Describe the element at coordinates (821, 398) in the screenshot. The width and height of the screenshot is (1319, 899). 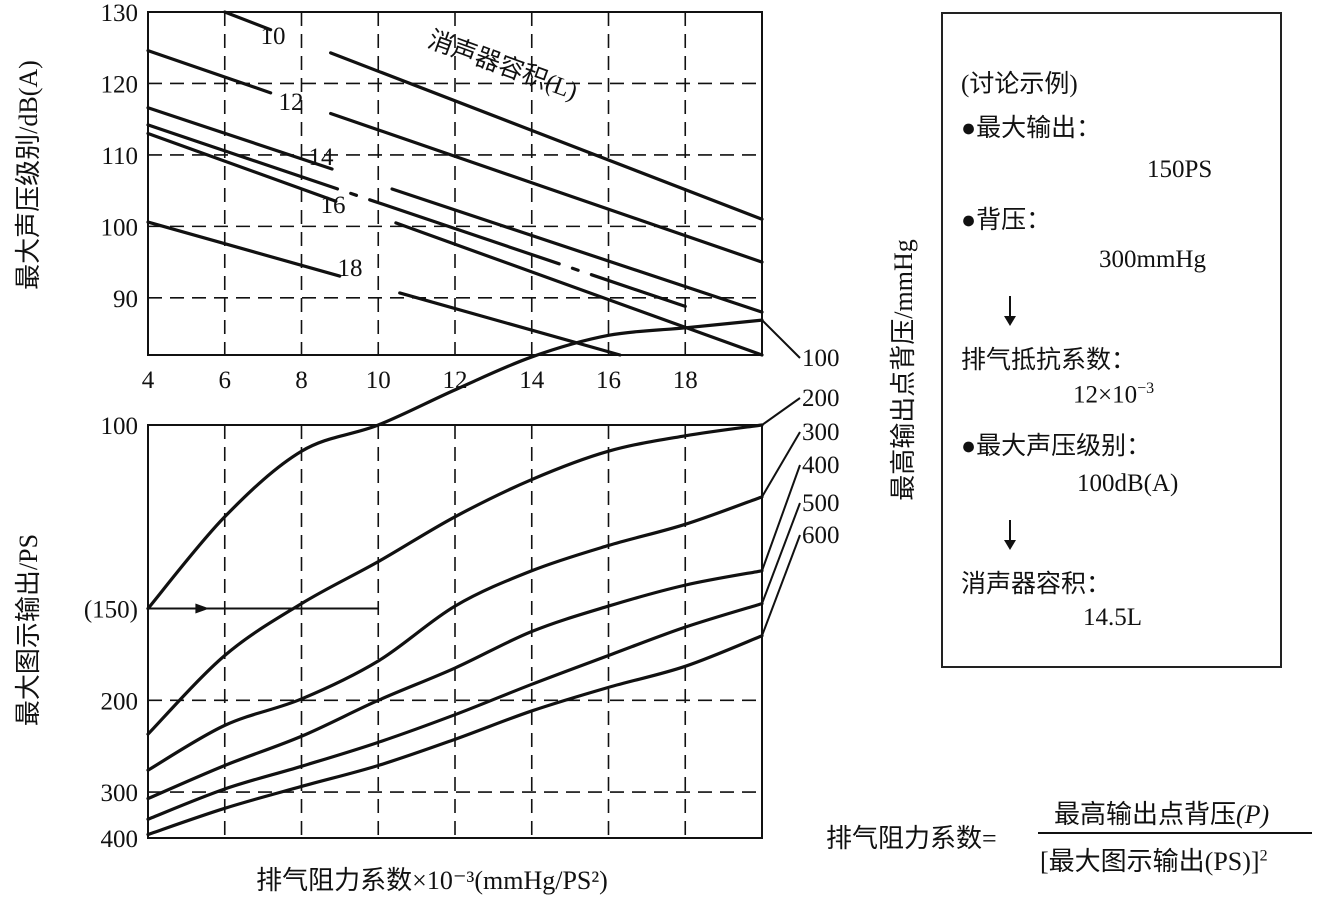
I see `backpressure-label-200: 200` at that location.